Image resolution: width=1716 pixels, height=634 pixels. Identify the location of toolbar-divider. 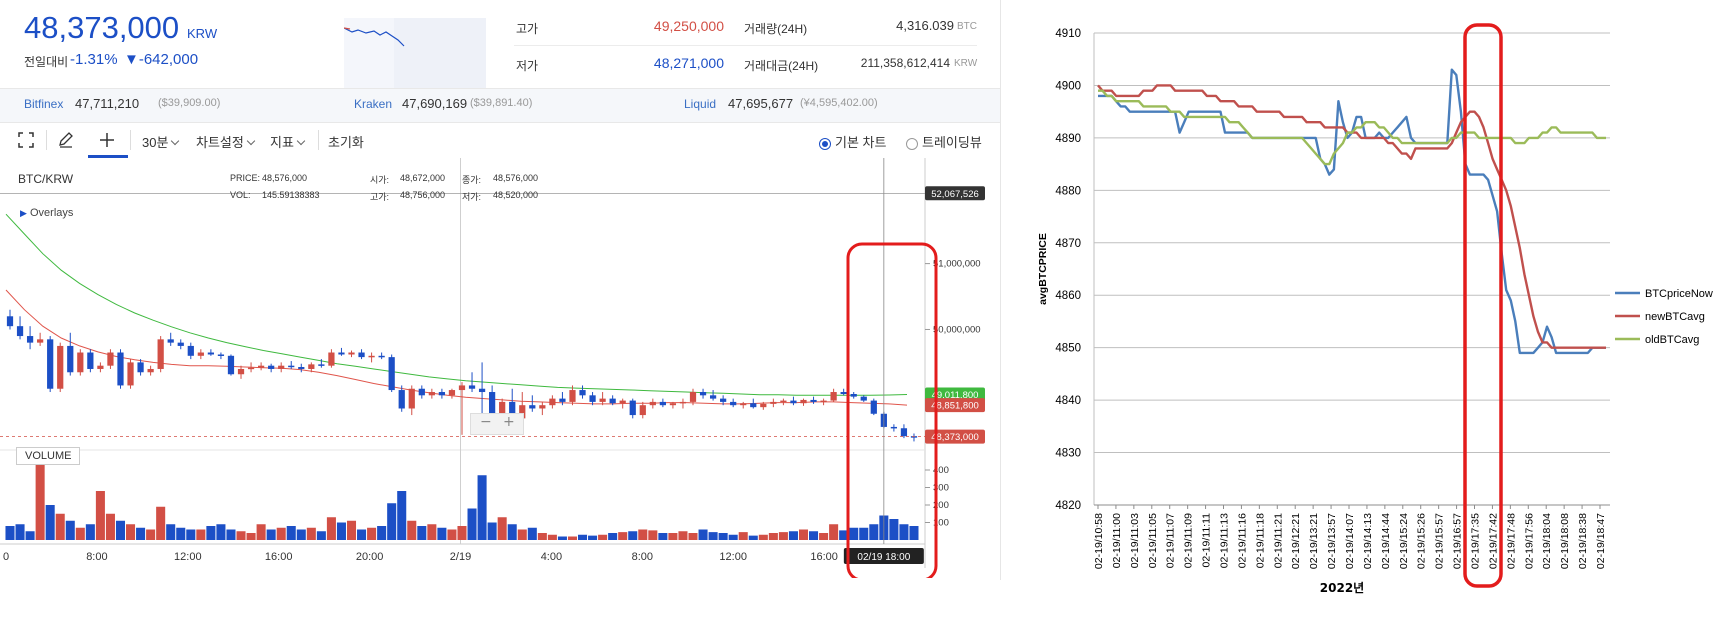
(46, 140).